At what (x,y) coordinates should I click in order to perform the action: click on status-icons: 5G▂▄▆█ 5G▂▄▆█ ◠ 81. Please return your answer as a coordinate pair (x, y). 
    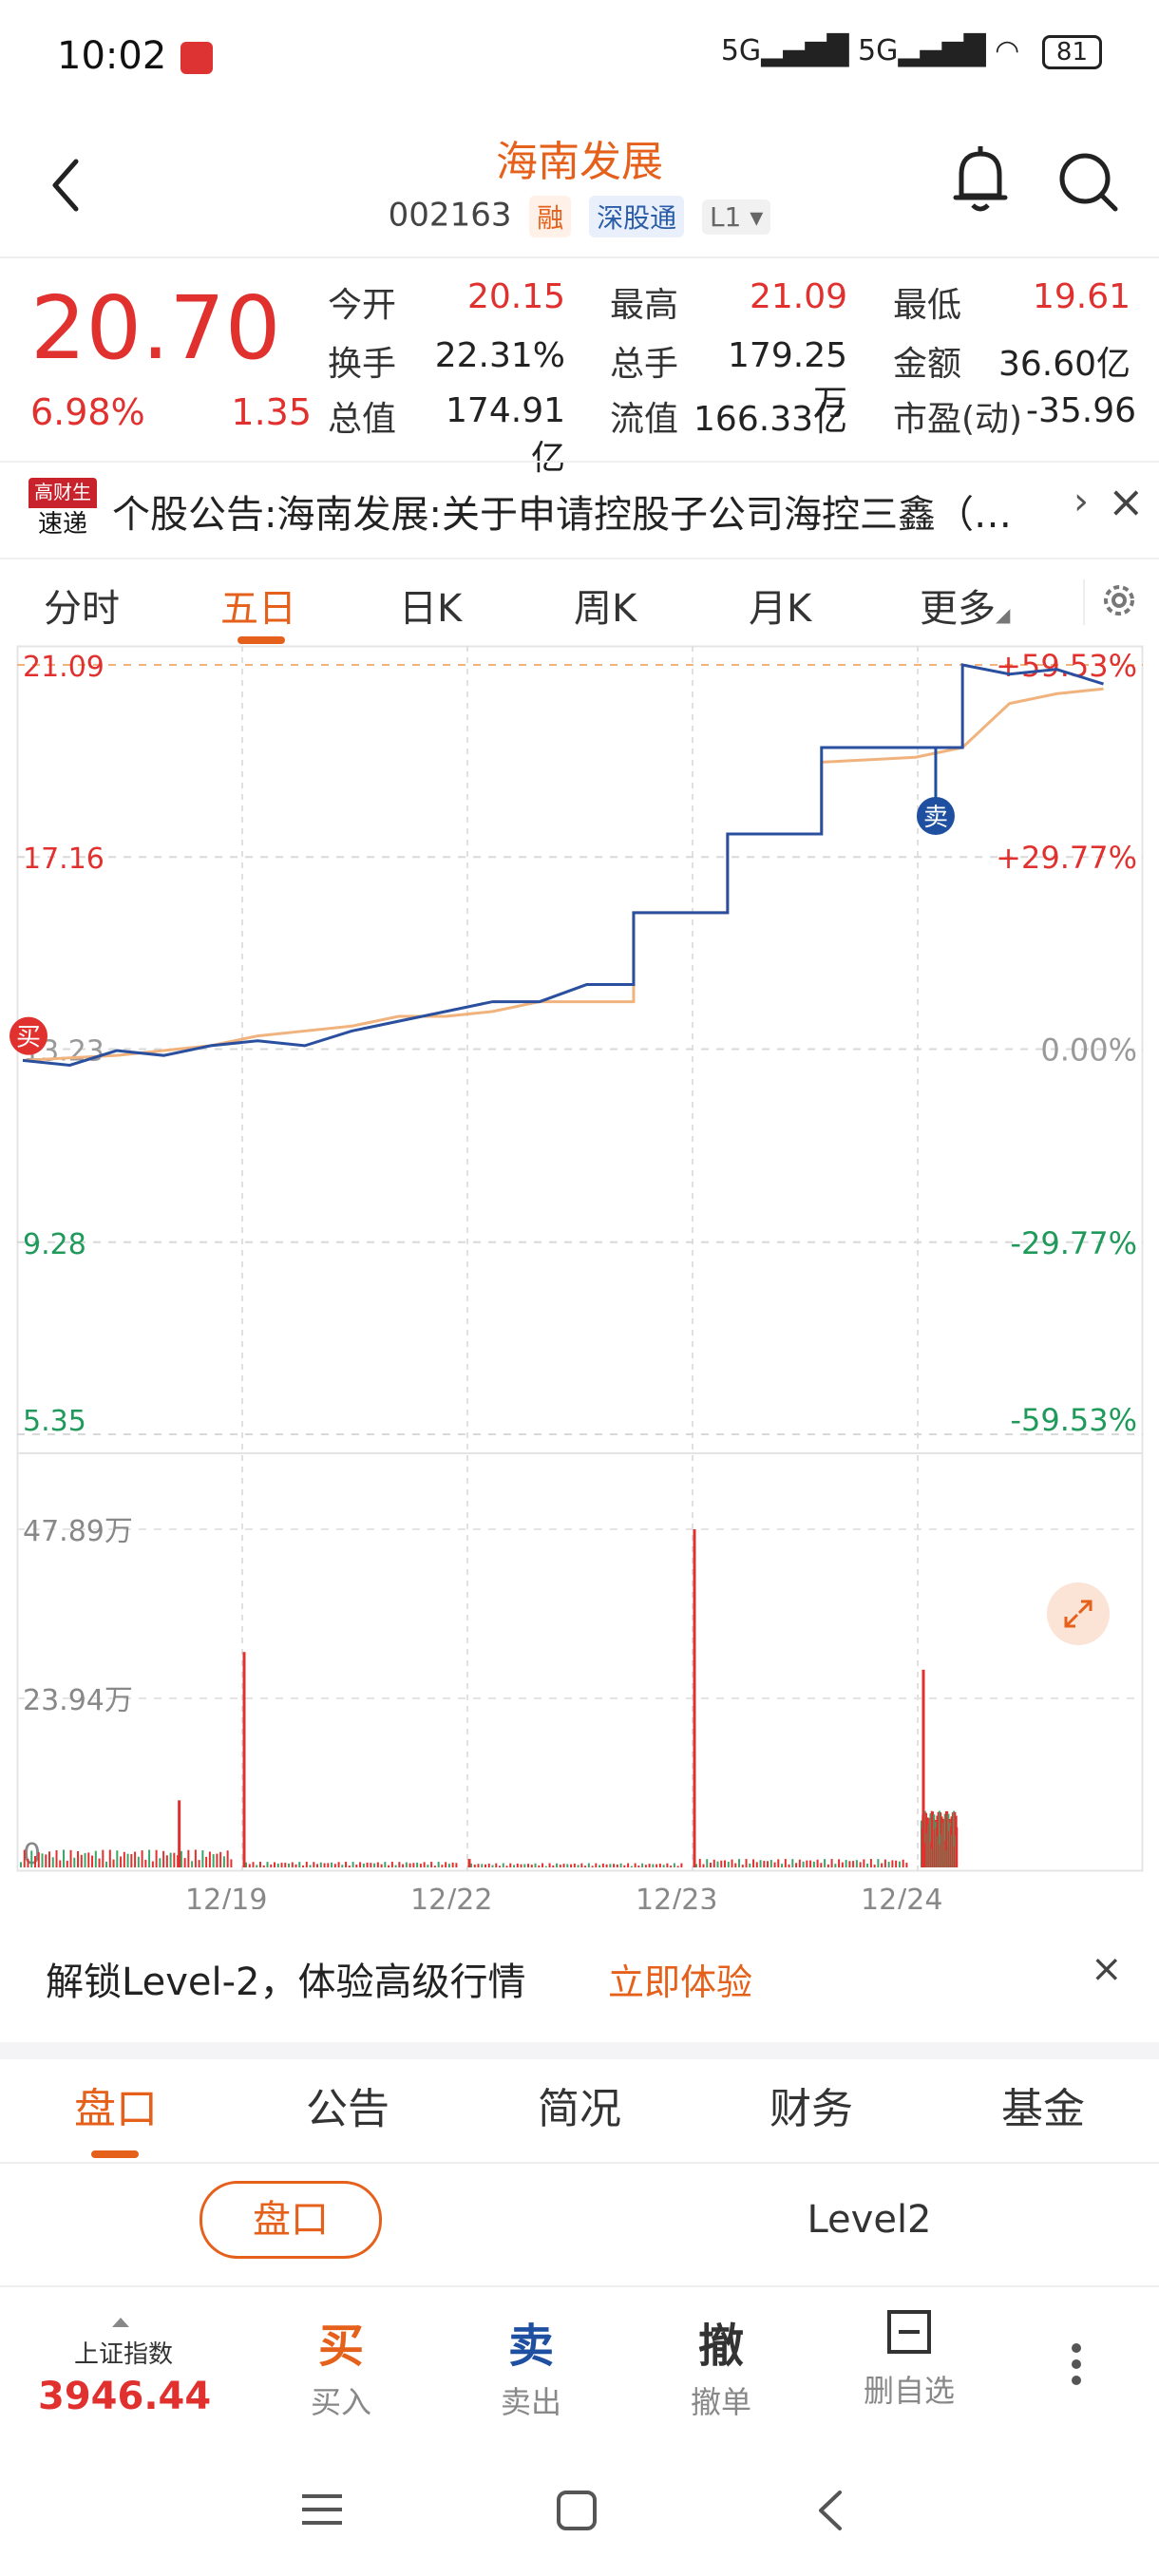
    Looking at the image, I should click on (911, 51).